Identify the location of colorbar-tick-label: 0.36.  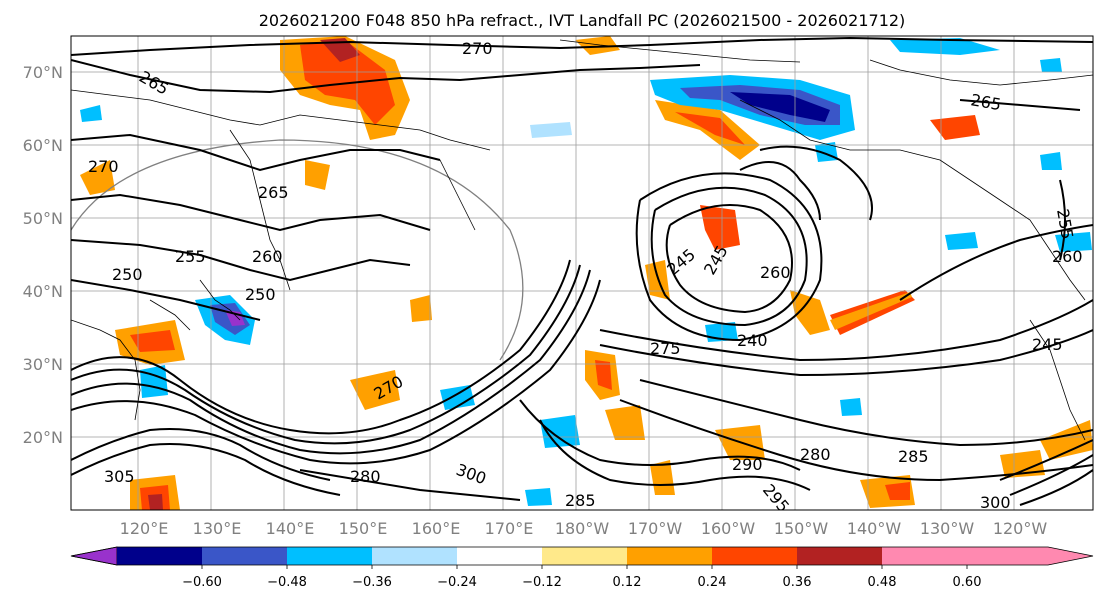
(797, 582).